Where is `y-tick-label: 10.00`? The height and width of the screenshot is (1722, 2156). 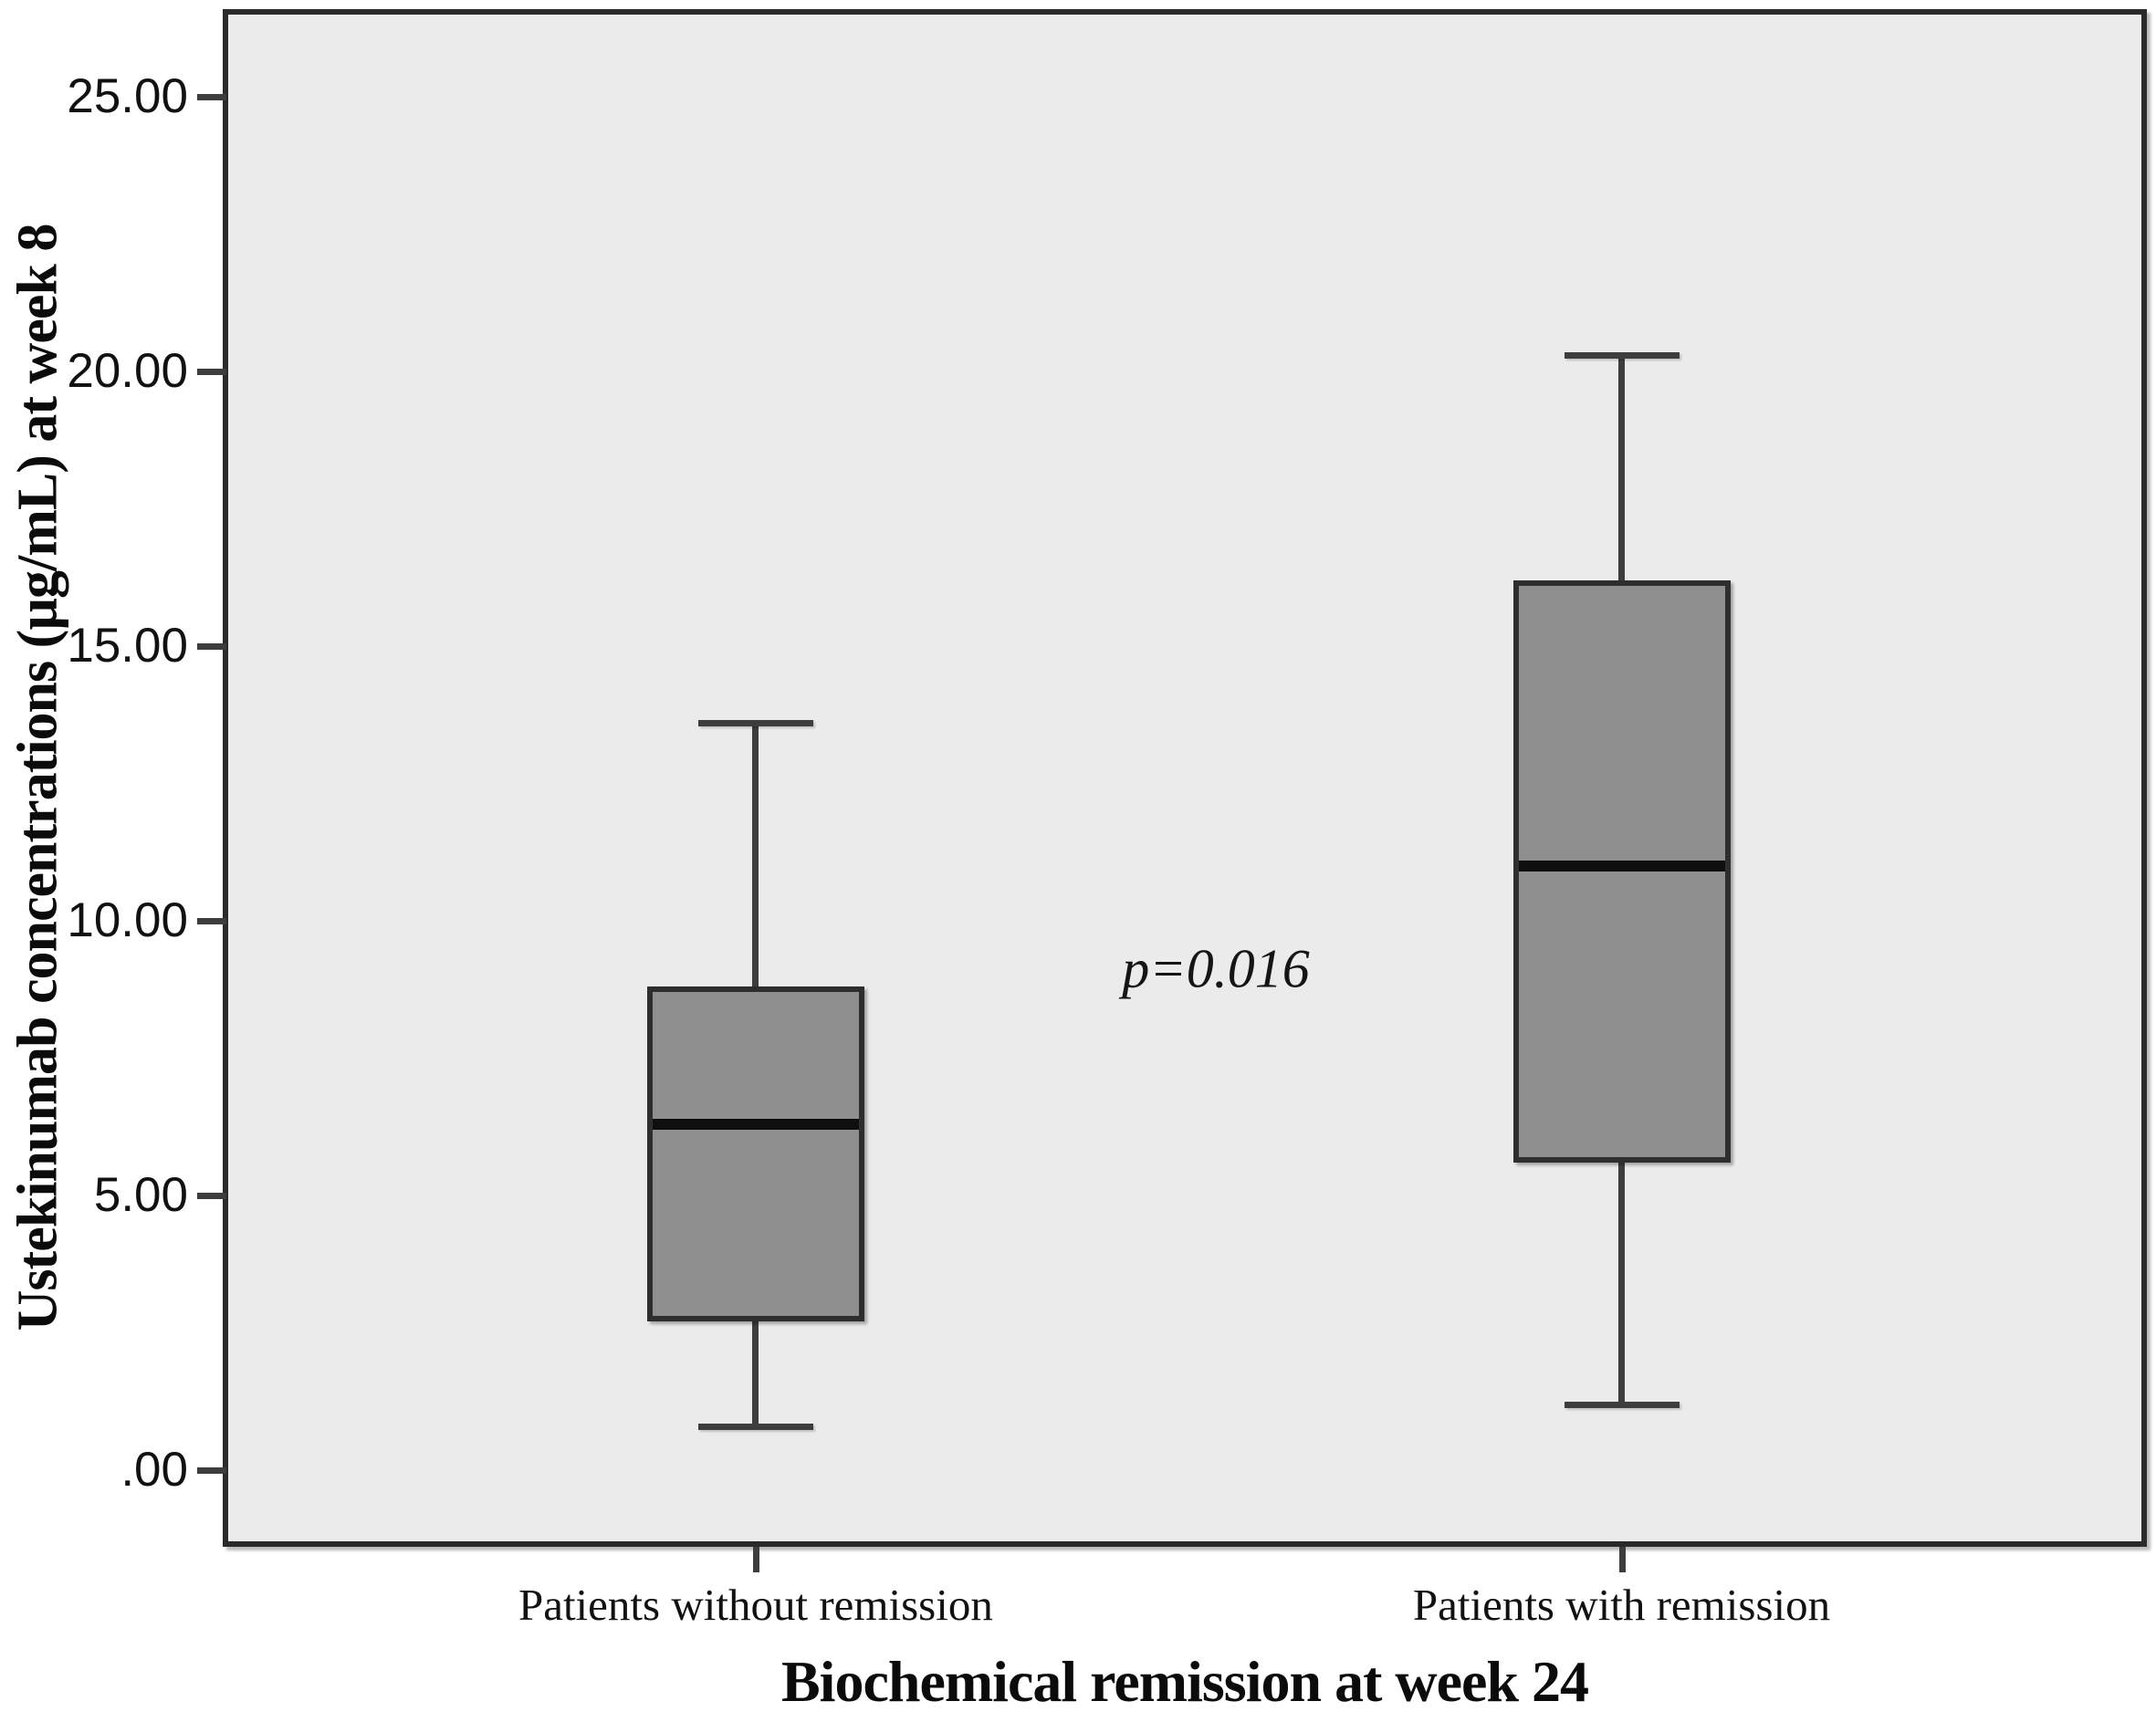 y-tick-label: 10.00 is located at coordinates (128, 919).